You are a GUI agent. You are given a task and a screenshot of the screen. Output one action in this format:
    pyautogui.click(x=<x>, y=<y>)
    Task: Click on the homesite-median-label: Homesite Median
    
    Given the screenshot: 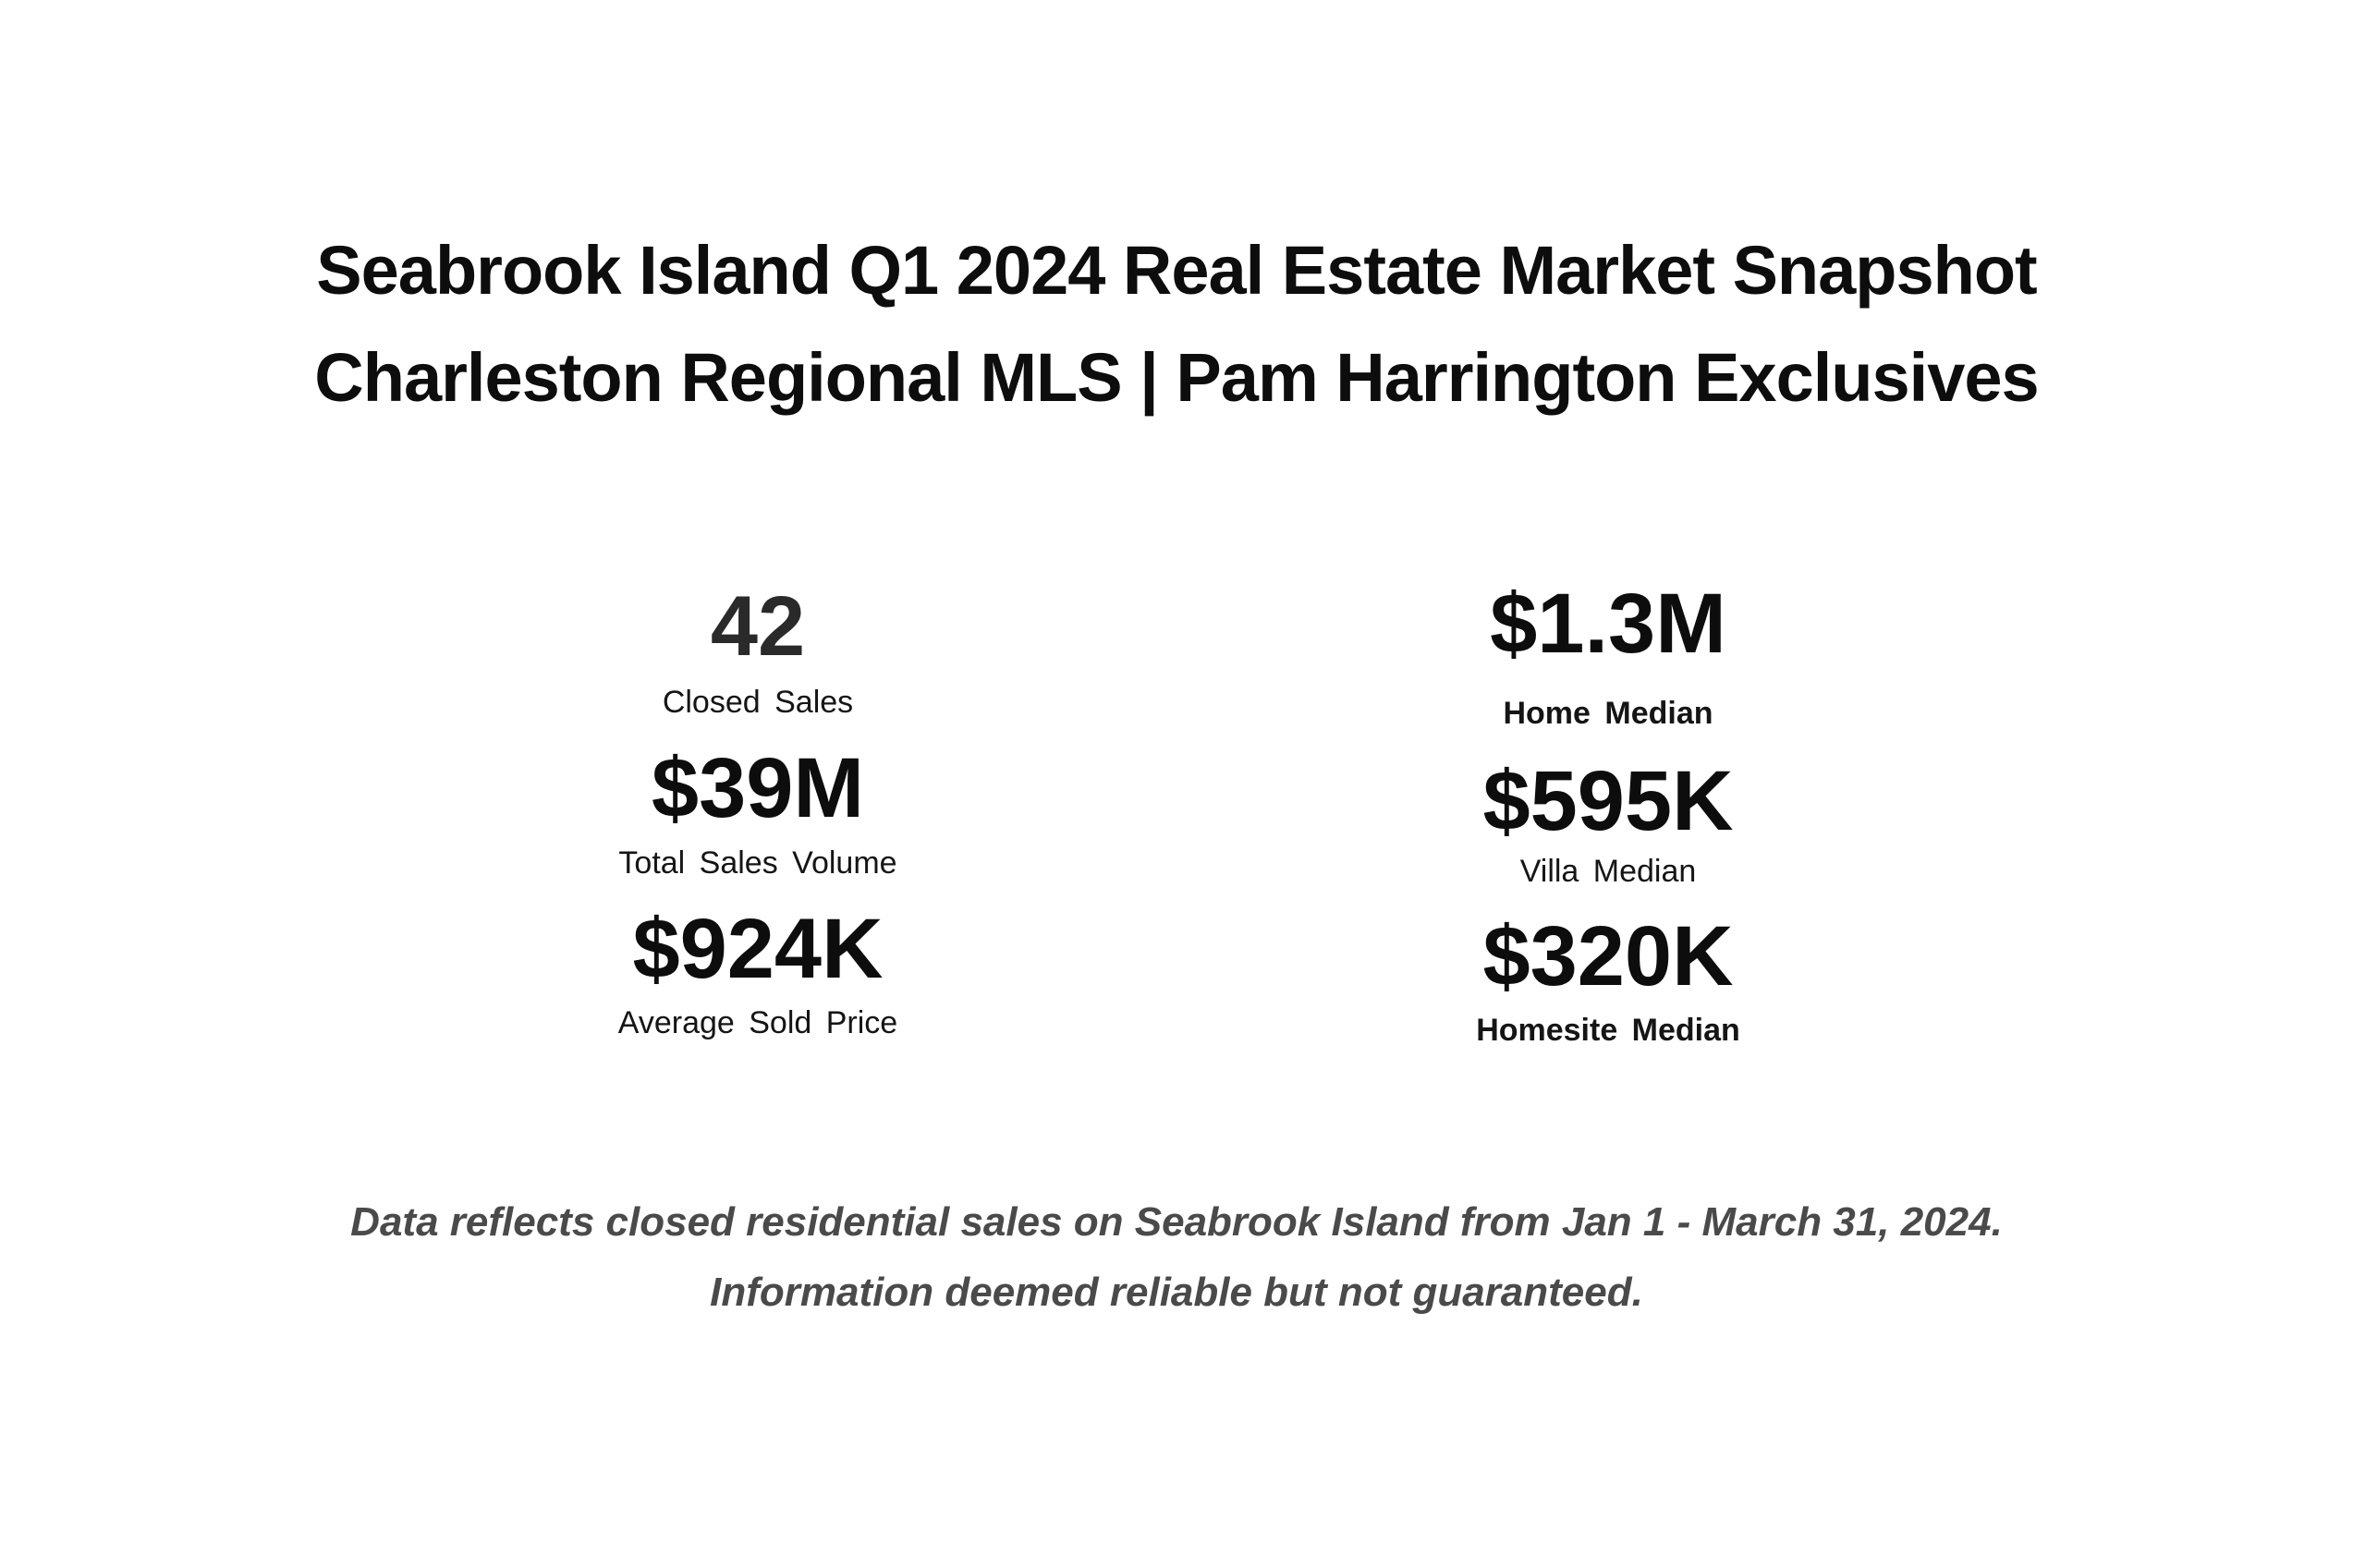 What is the action you would take?
    pyautogui.click(x=1608, y=1030)
    